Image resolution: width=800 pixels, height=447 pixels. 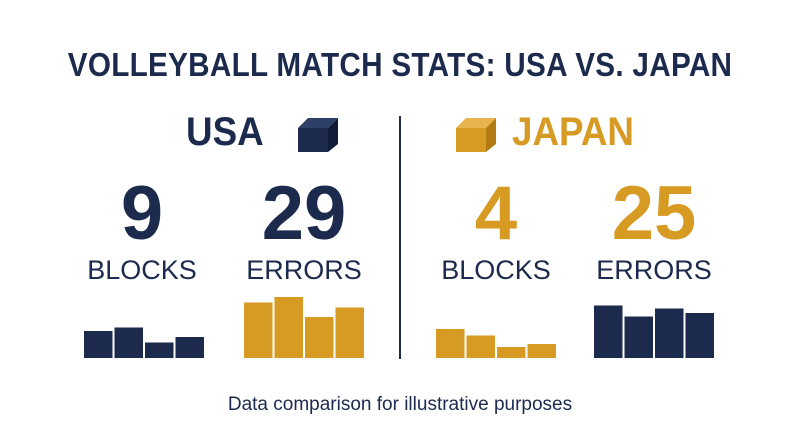 What do you see at coordinates (304, 327) in the screenshot?
I see `usa-errors-bars` at bounding box center [304, 327].